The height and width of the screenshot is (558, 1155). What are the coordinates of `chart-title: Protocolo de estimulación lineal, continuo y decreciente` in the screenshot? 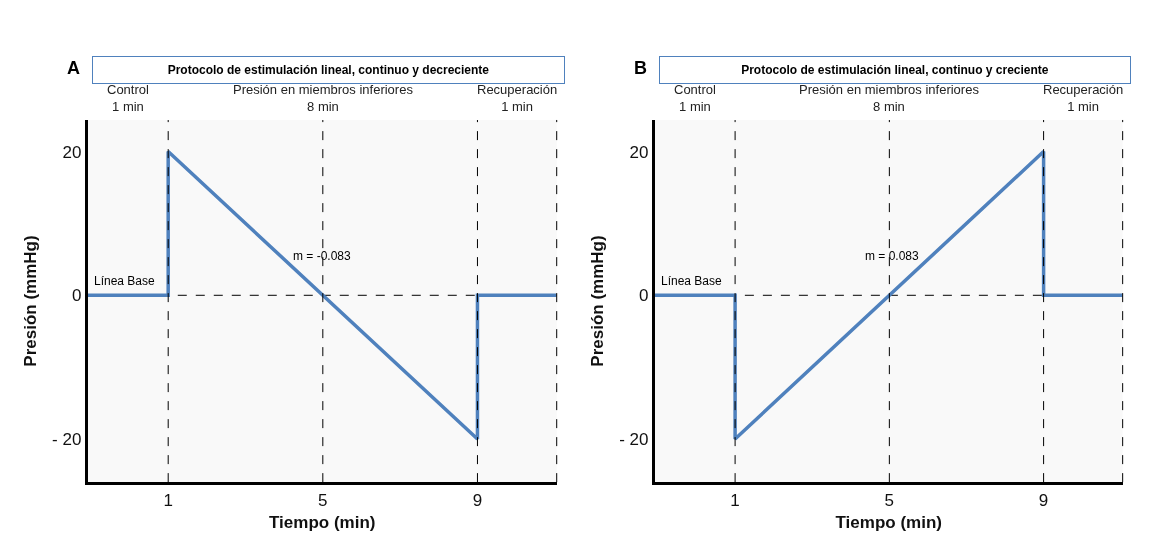 It's located at (328, 70).